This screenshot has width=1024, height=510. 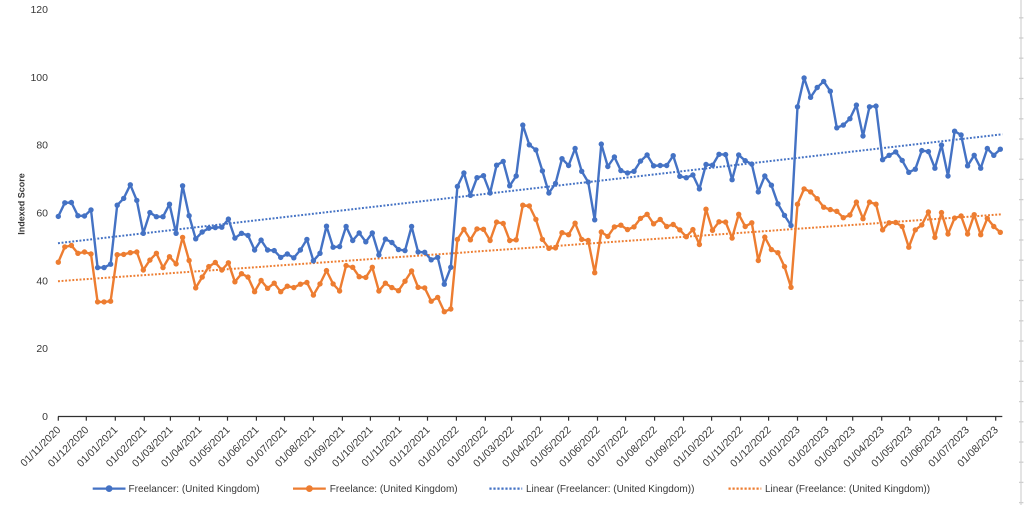 I want to click on svg-text:Linear (Freelancer: (United Ki: Linear (Freelancer: (United Kingdom)), so click(x=610, y=489).